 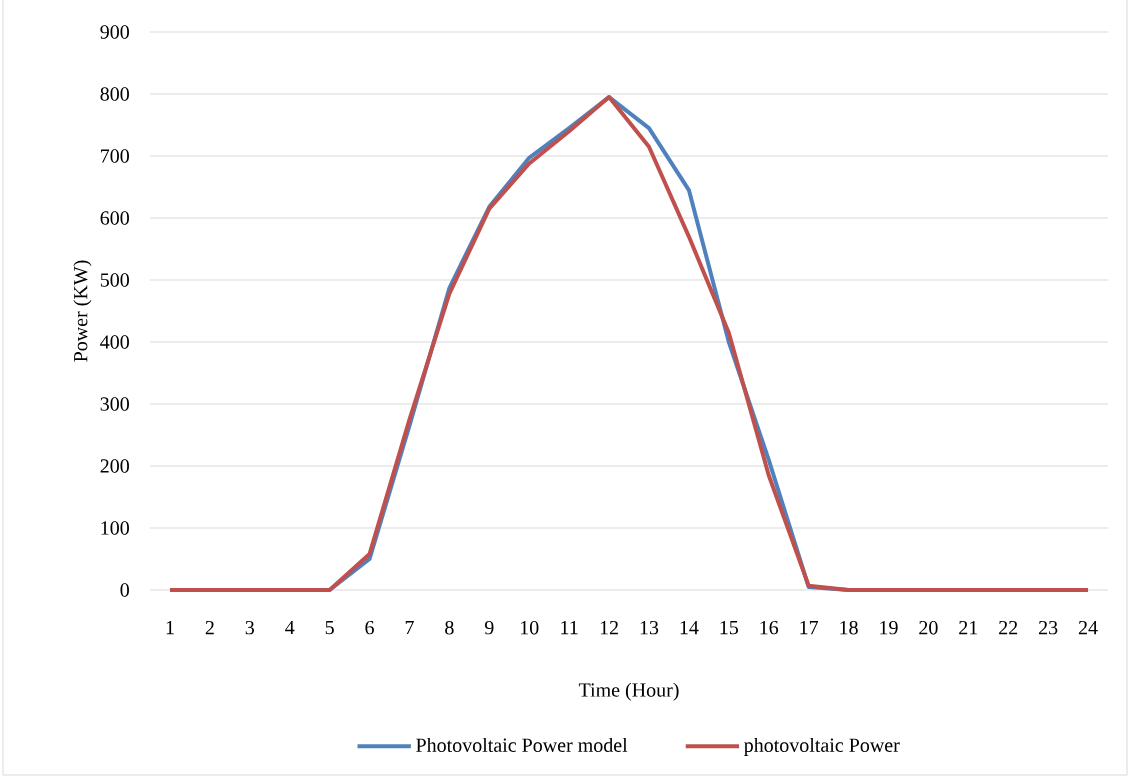 What do you see at coordinates (114, 32) in the screenshot?
I see `y-tick-label: 900` at bounding box center [114, 32].